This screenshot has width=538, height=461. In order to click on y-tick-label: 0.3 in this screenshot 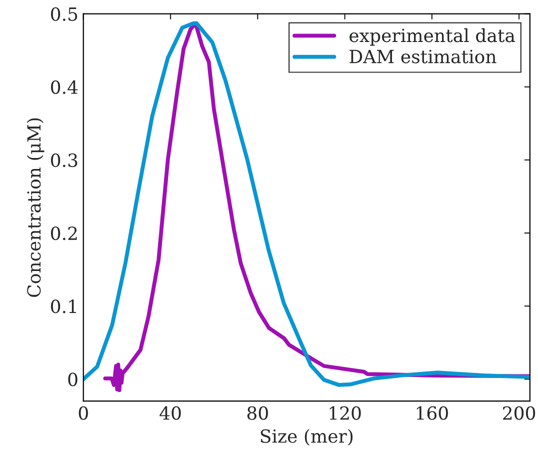, I will do `click(64, 160)`.